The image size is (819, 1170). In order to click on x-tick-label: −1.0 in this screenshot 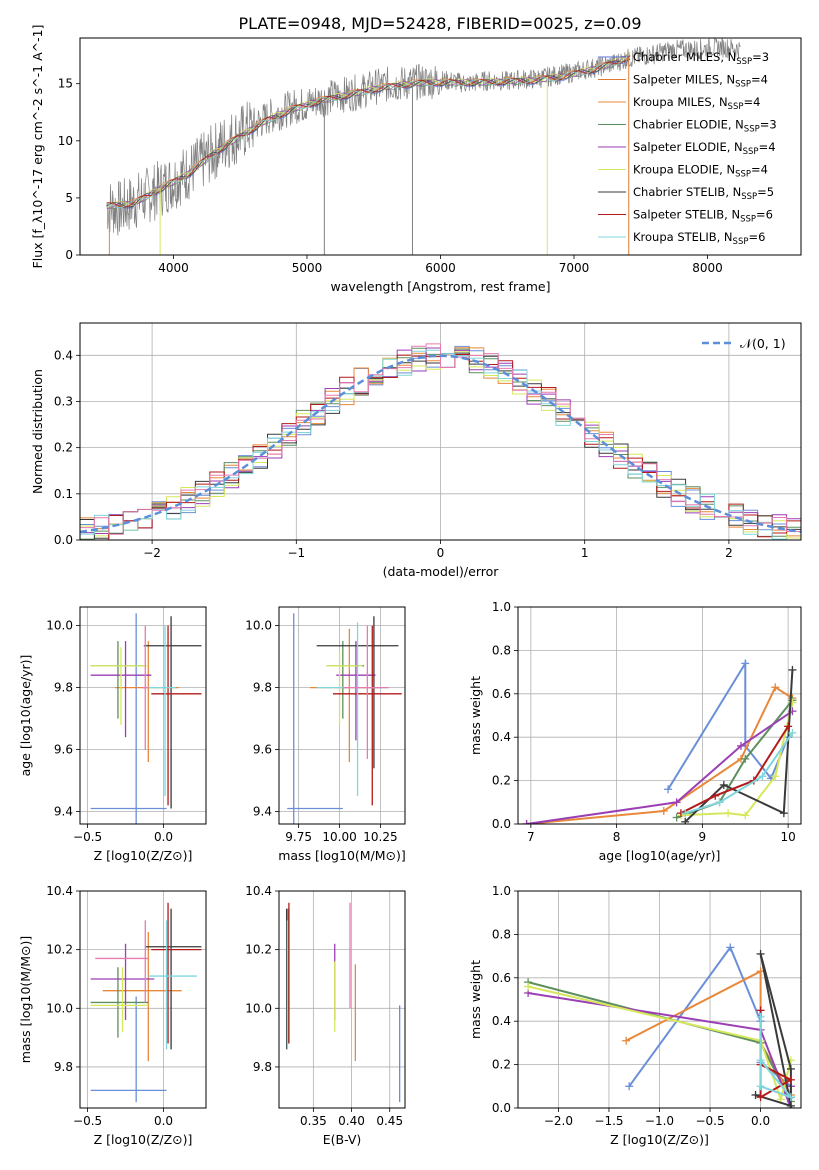, I will do `click(659, 1121)`.